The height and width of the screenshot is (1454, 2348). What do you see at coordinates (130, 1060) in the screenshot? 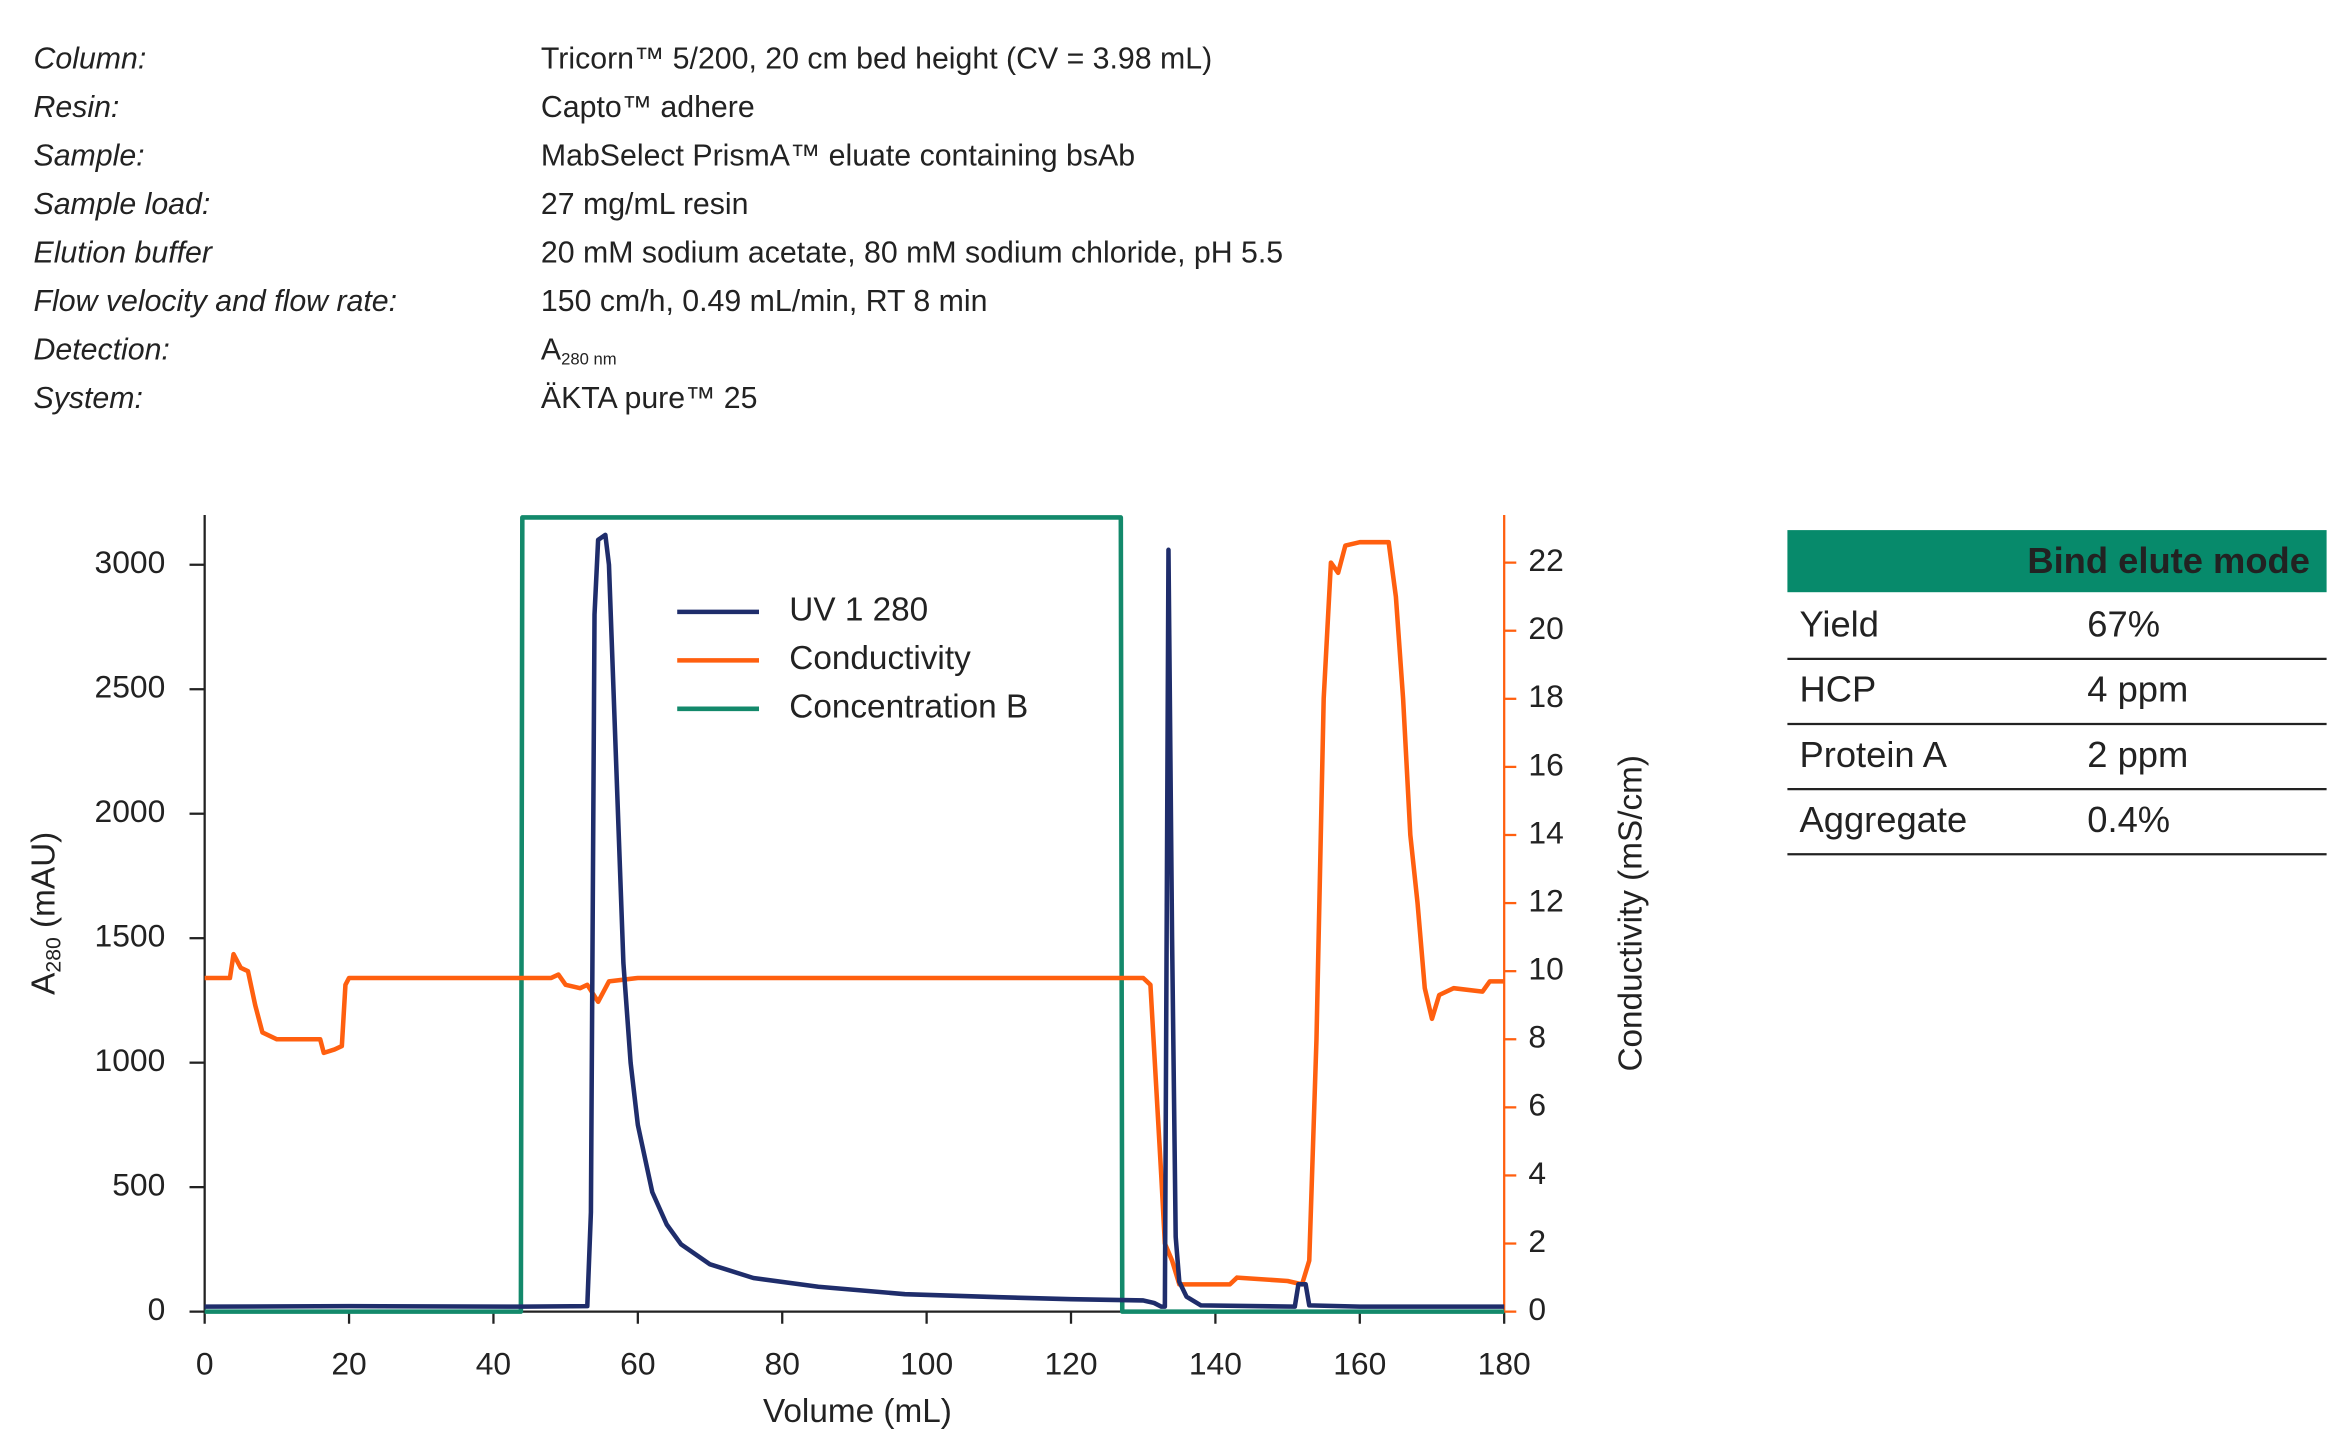
I see `y-tick-label: 1000` at bounding box center [130, 1060].